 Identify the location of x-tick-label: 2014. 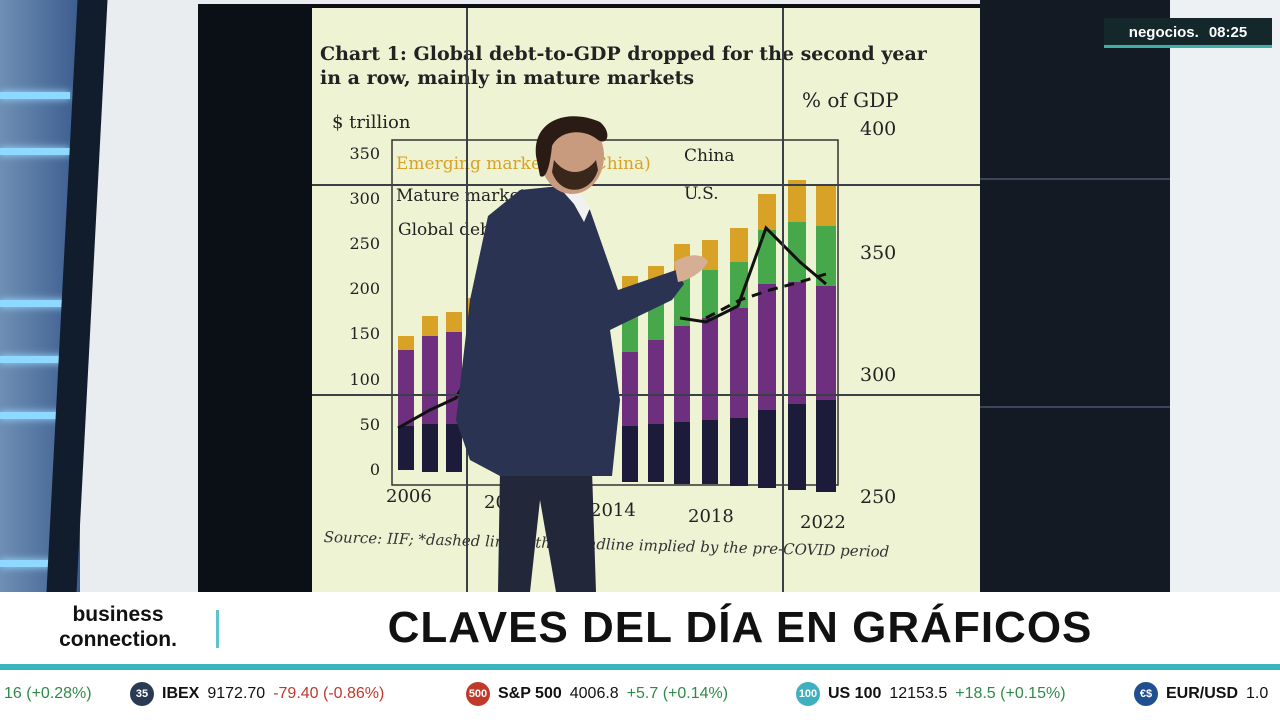
(613, 510).